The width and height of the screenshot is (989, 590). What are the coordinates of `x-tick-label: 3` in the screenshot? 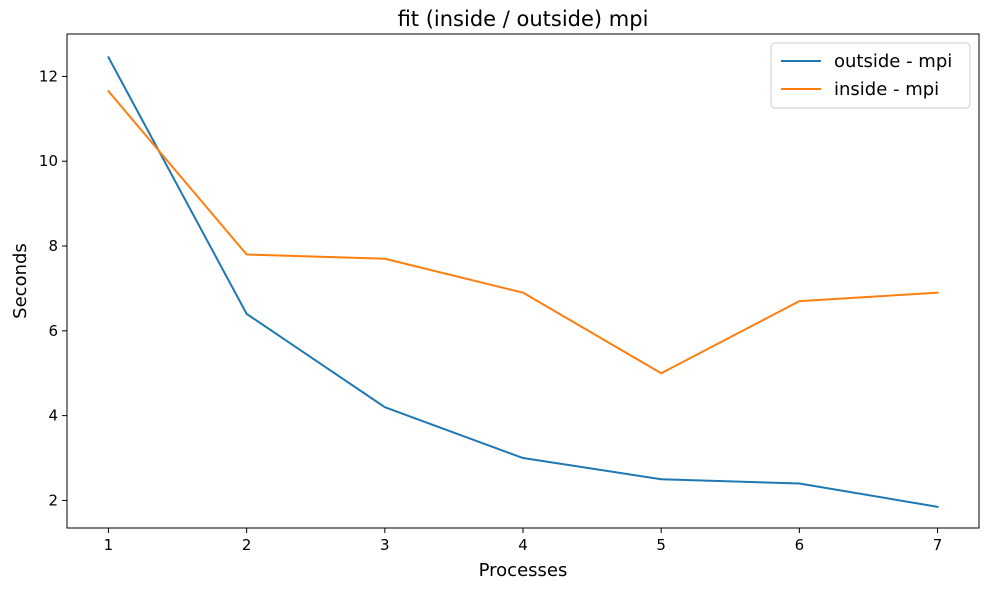 It's located at (385, 545).